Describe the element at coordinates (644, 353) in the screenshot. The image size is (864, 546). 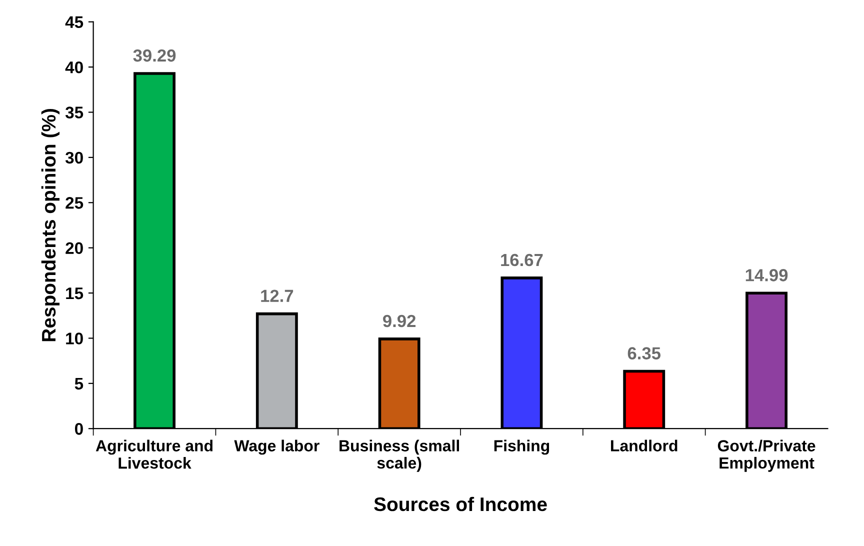
I see `data-label: 6.35` at that location.